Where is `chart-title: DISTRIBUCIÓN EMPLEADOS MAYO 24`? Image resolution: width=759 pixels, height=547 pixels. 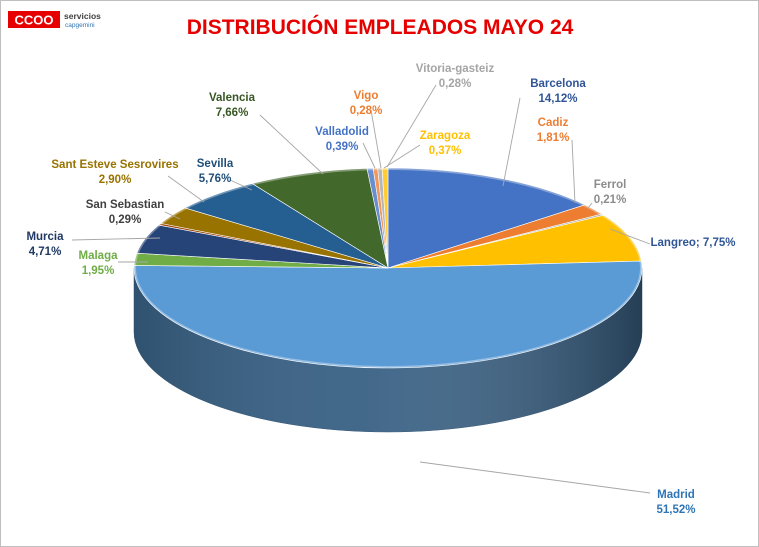 chart-title: DISTRIBUCIÓN EMPLEADOS MAYO 24 is located at coordinates (380, 27).